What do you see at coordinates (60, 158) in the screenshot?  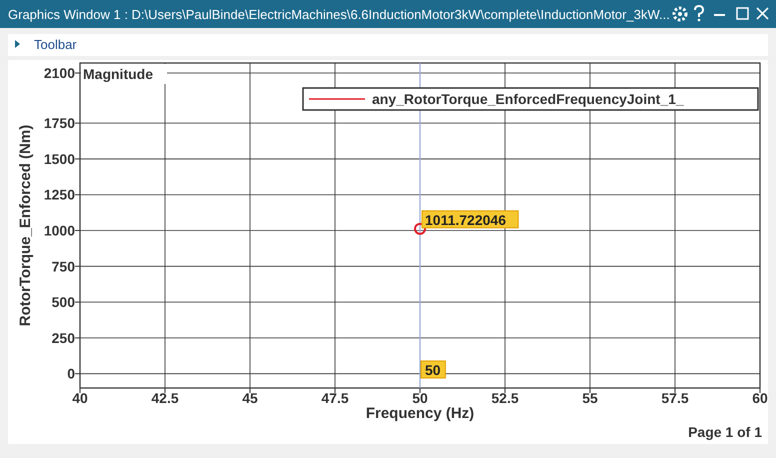 I see `y-tick-label: 1500` at bounding box center [60, 158].